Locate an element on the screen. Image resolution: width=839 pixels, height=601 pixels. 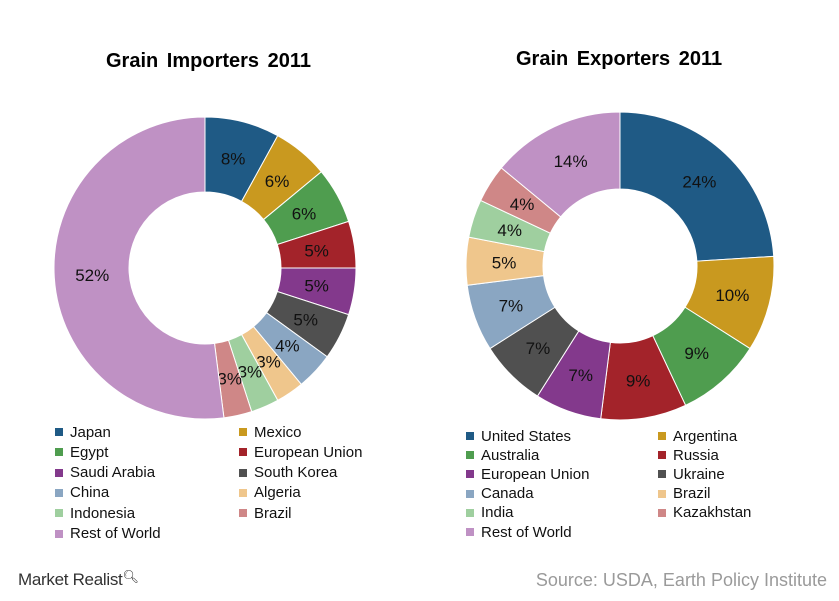
importers-legend-item-indonesia: Indonesia is located at coordinates (95, 513).